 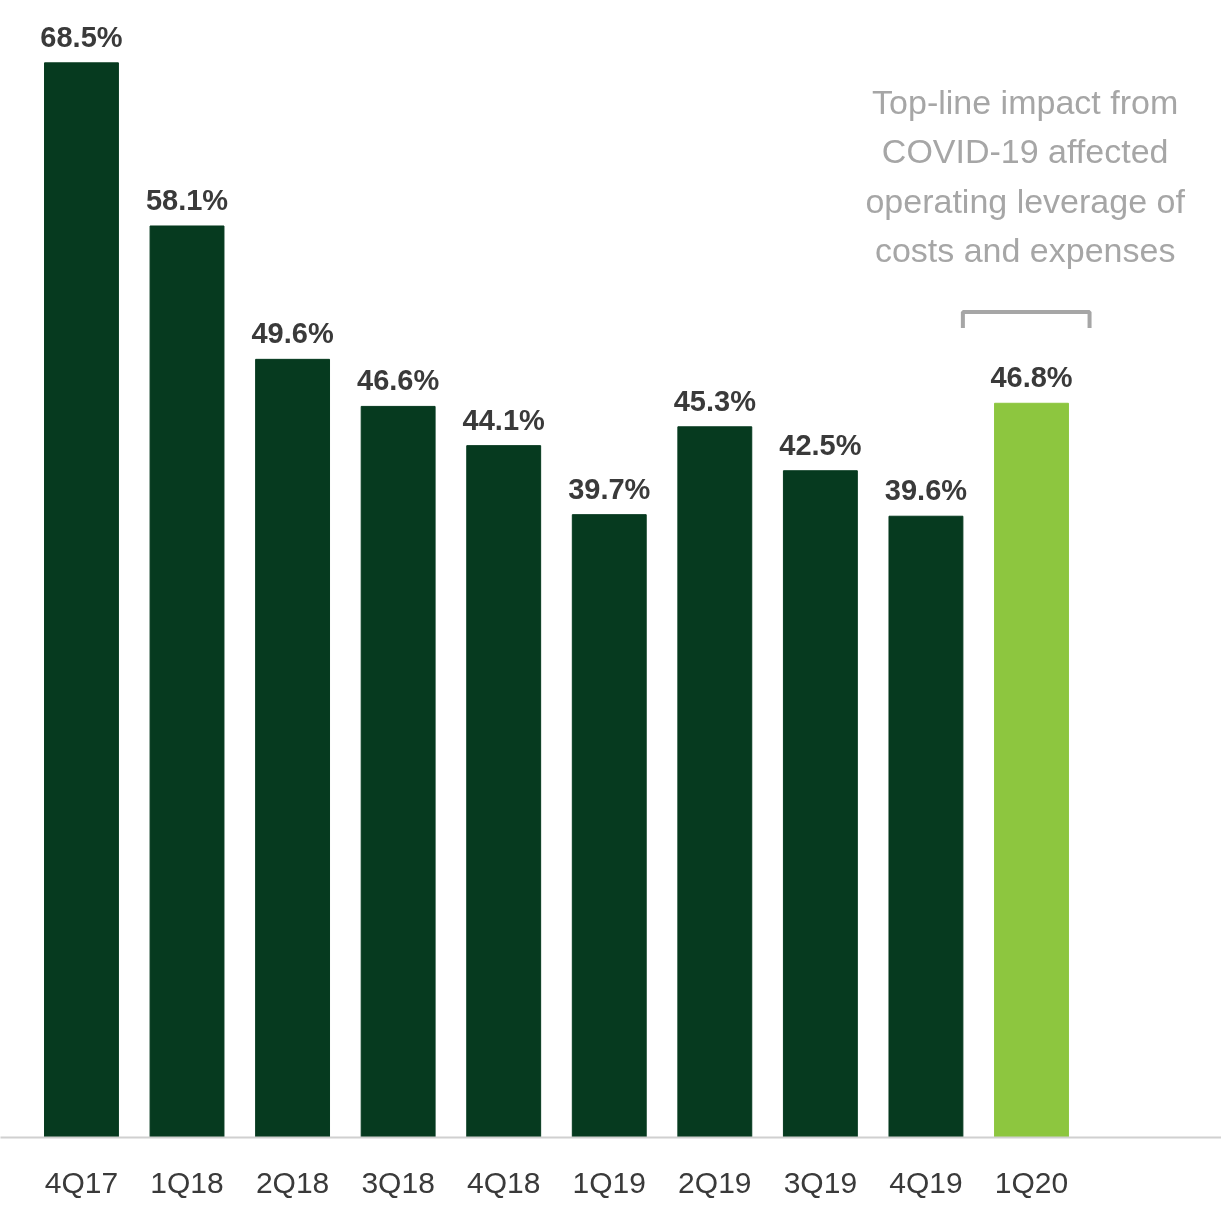 I want to click on annotation: Top-line impact from COVID-19 affected operating leverage of costs and expenses, so click(x=1025, y=175).